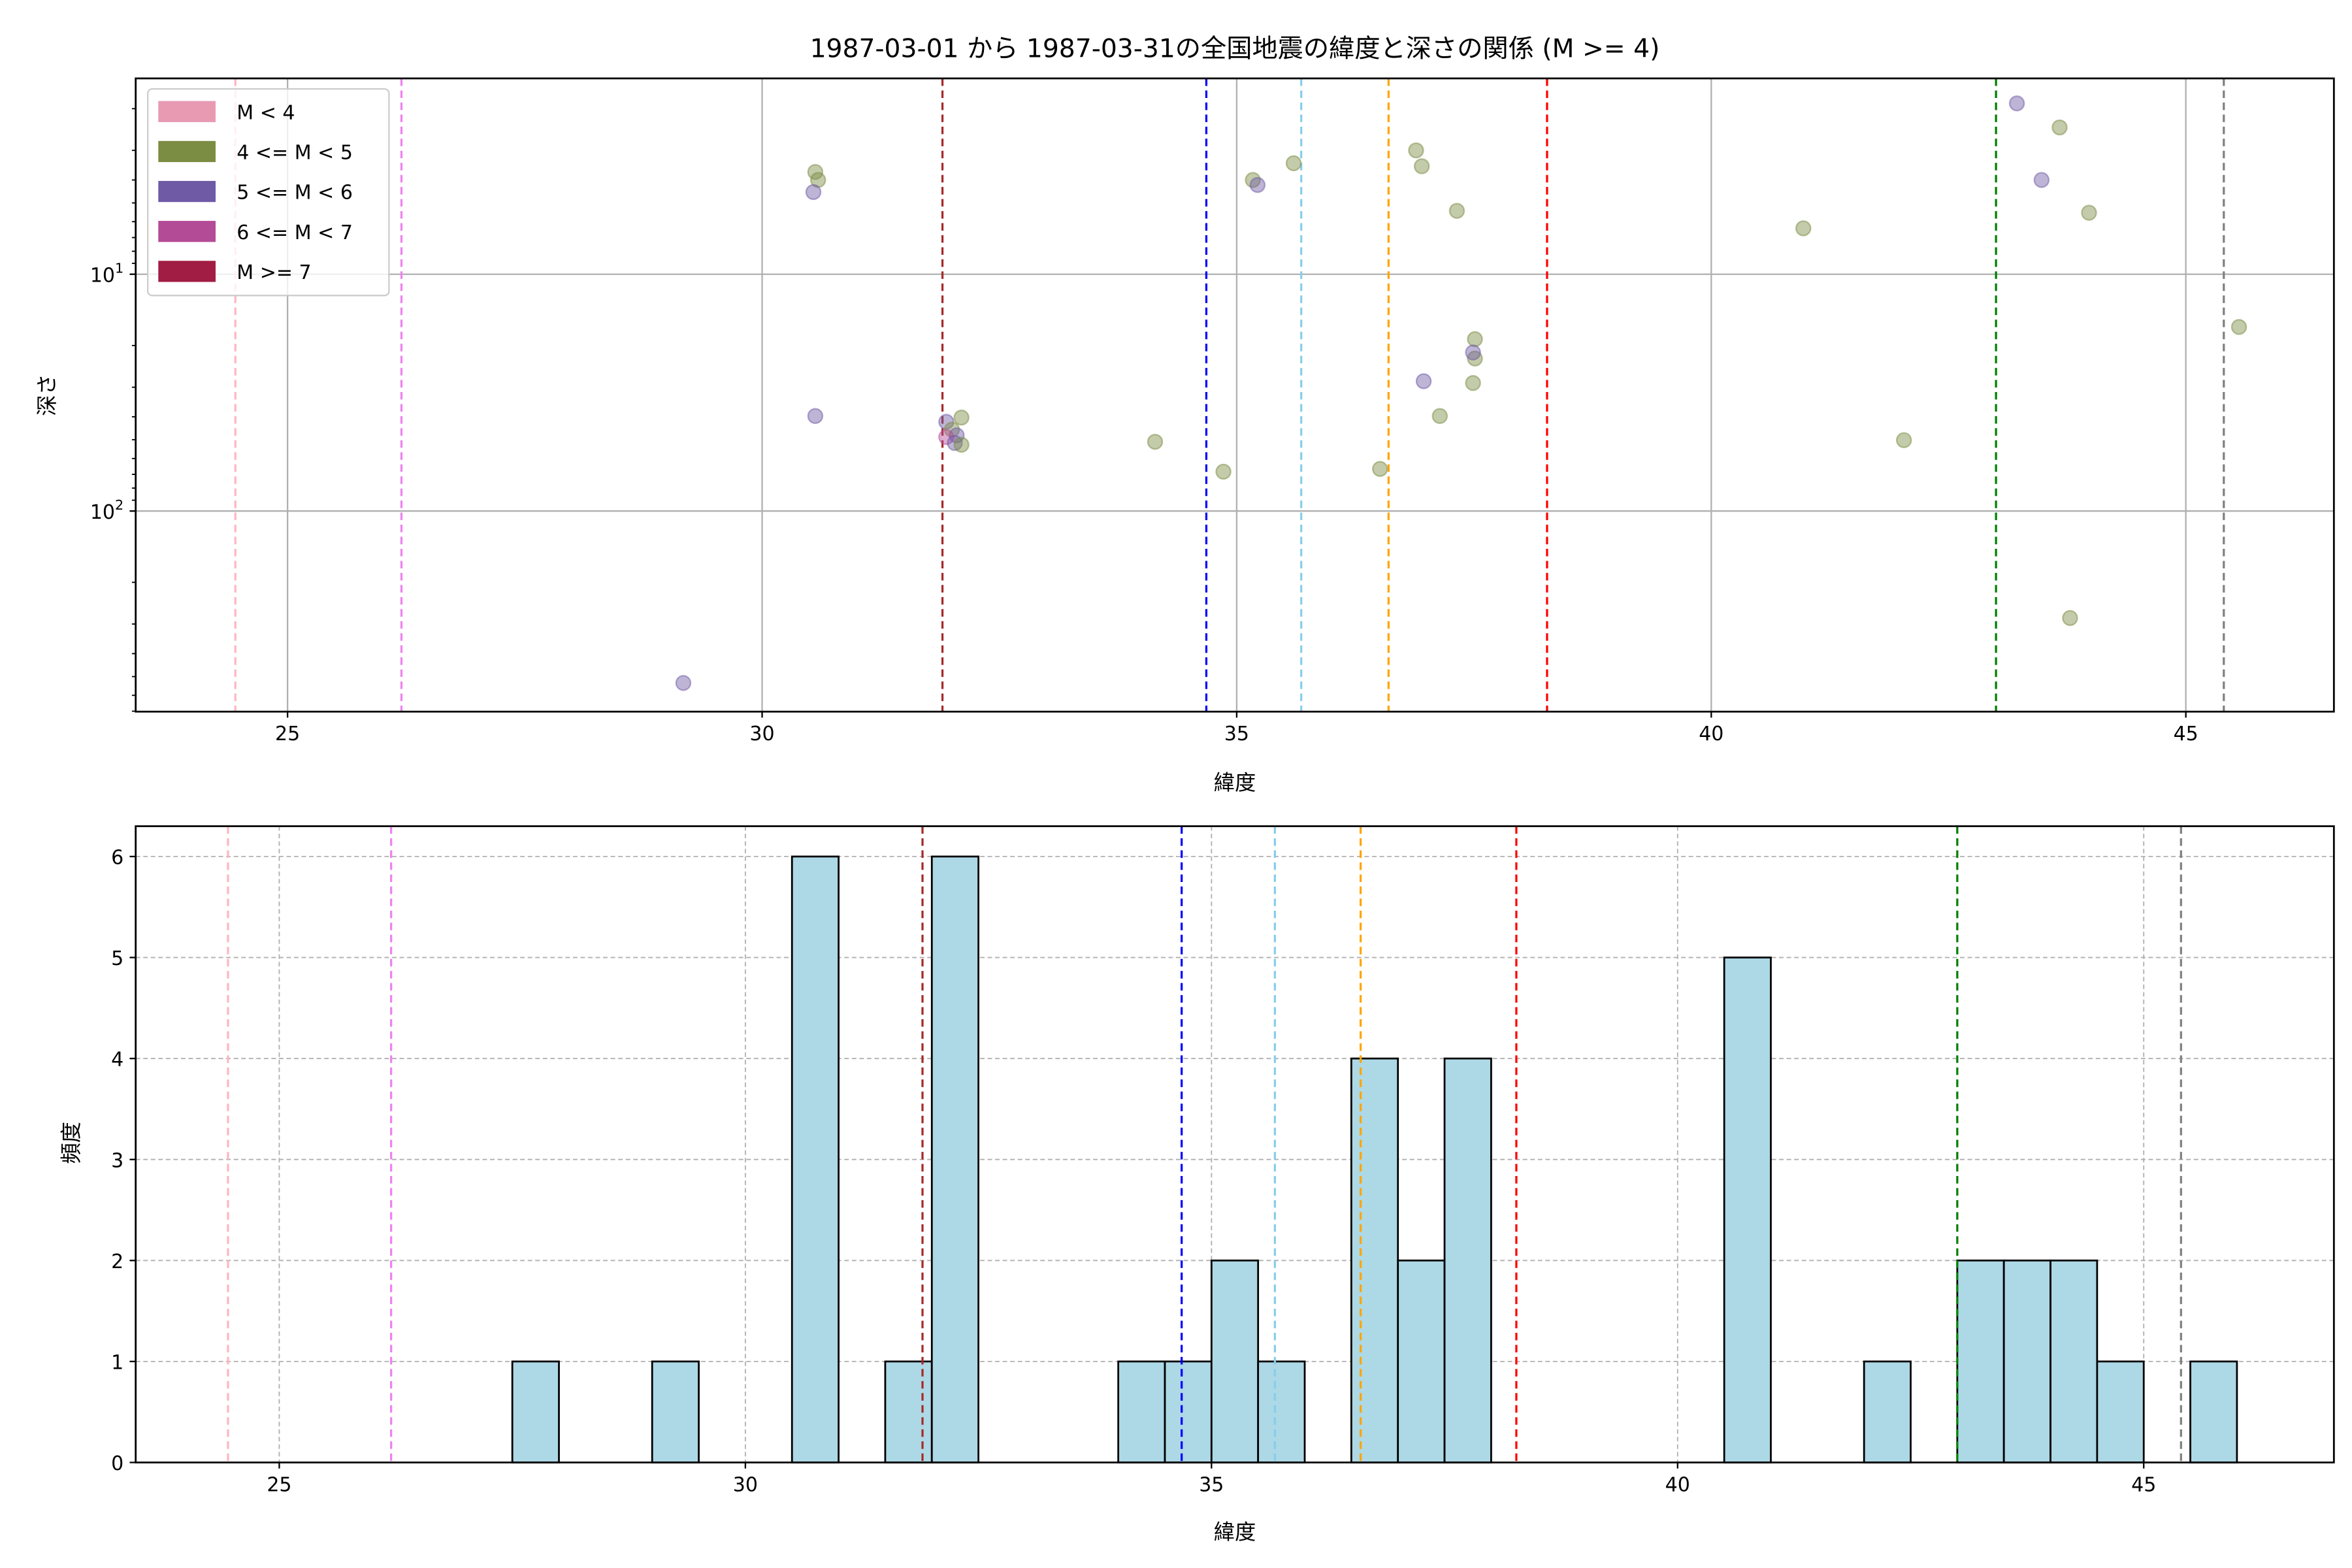 The width and height of the screenshot is (2352, 1568). Describe the element at coordinates (119, 268) in the screenshot. I see `y-tick-exponent: 1` at that location.